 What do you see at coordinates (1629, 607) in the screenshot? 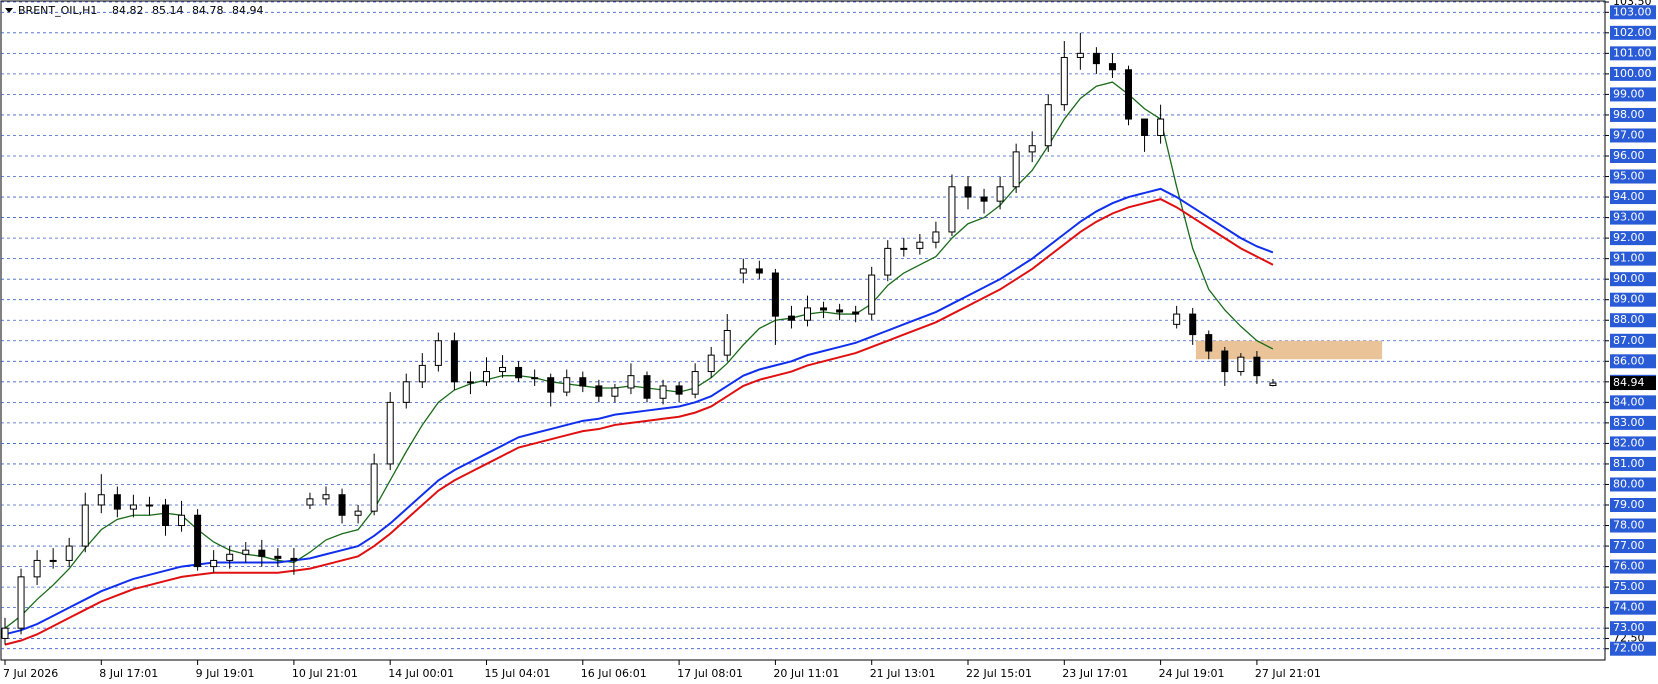
I see `y-tick-label: 74.00` at bounding box center [1629, 607].